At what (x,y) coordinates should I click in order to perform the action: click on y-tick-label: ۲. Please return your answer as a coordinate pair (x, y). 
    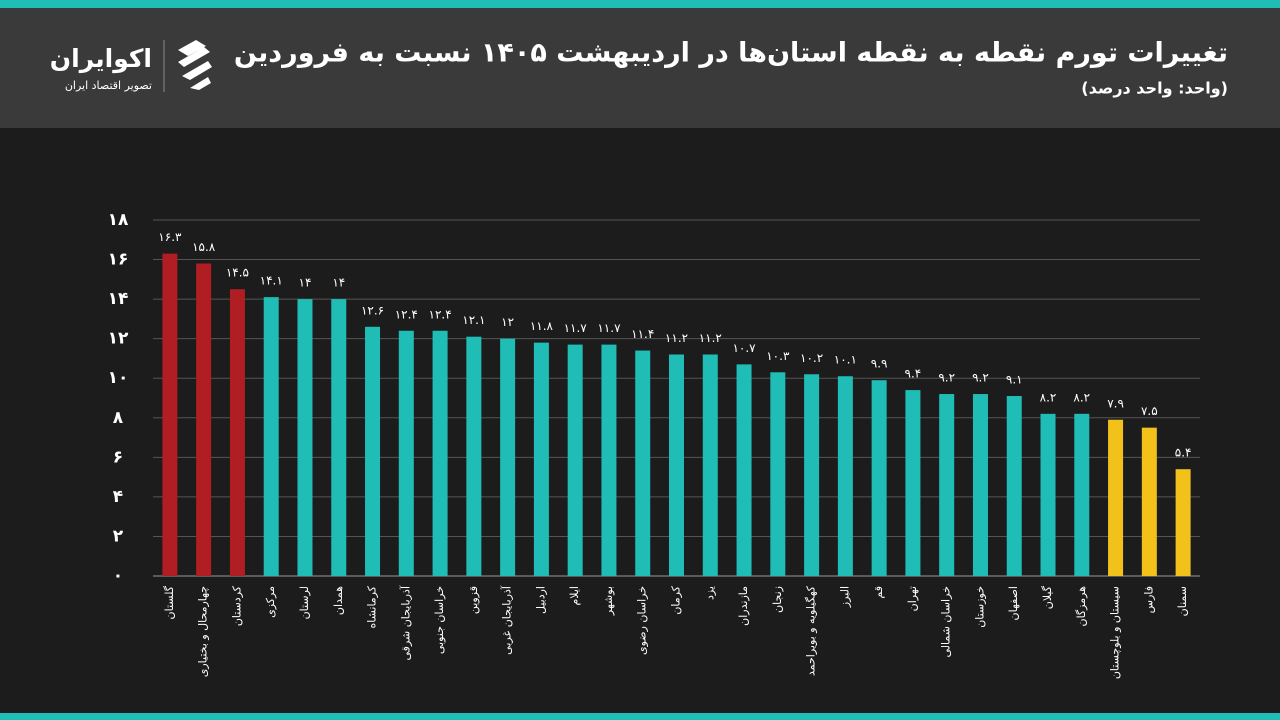
    Looking at the image, I should click on (118, 536).